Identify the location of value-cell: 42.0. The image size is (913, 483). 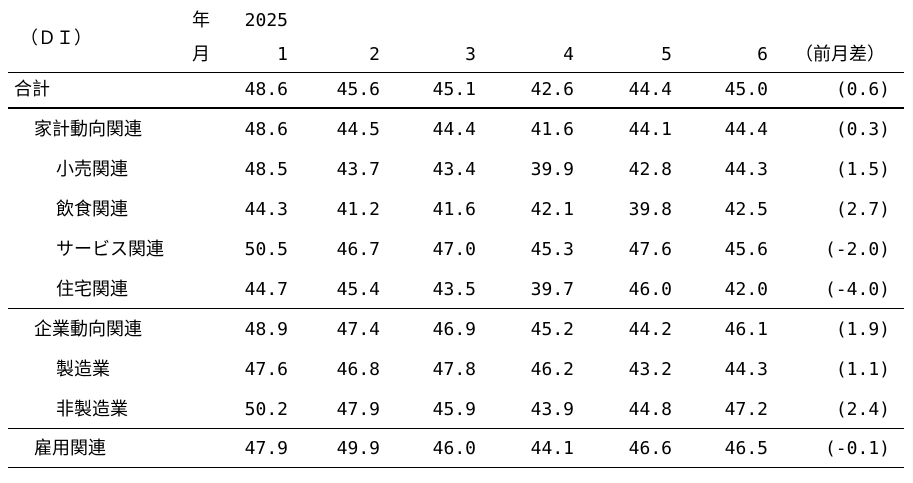
(746, 289).